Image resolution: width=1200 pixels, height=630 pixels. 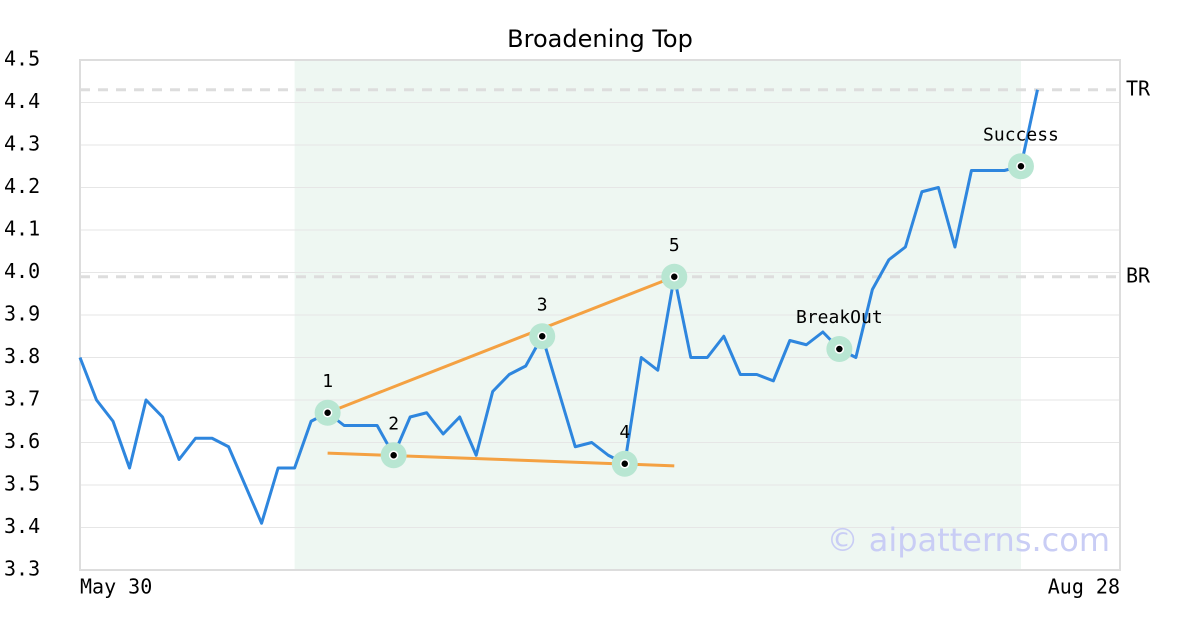 I want to click on level-label: BR, so click(x=1138, y=275).